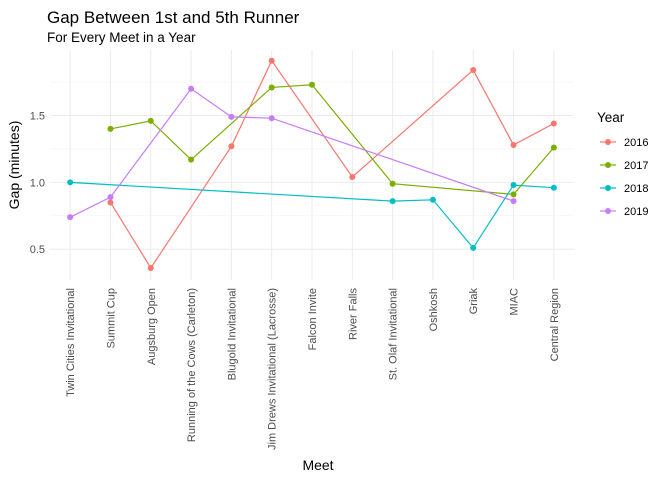  Describe the element at coordinates (37, 117) in the screenshot. I see `y-tick-label: 1.5` at that location.